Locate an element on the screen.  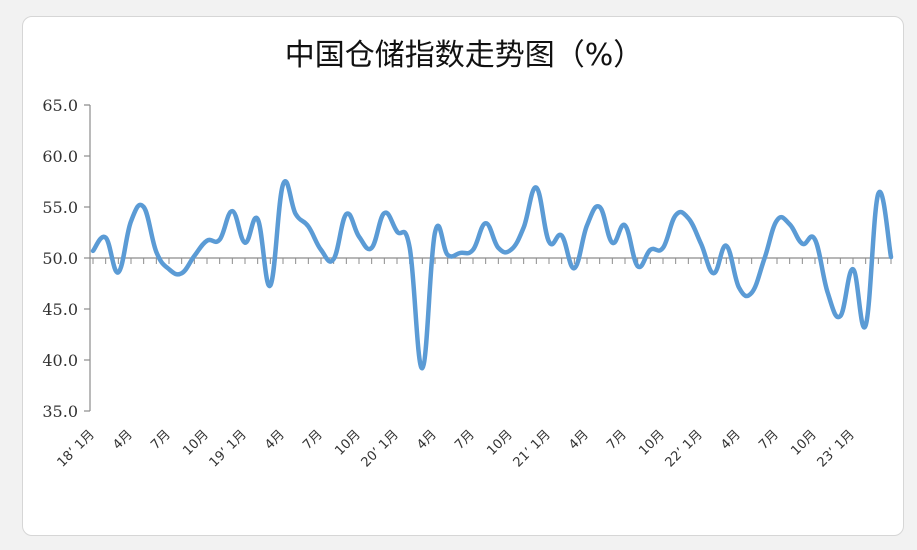
x-tick-label: 23’ 1月 is located at coordinates (836, 448).